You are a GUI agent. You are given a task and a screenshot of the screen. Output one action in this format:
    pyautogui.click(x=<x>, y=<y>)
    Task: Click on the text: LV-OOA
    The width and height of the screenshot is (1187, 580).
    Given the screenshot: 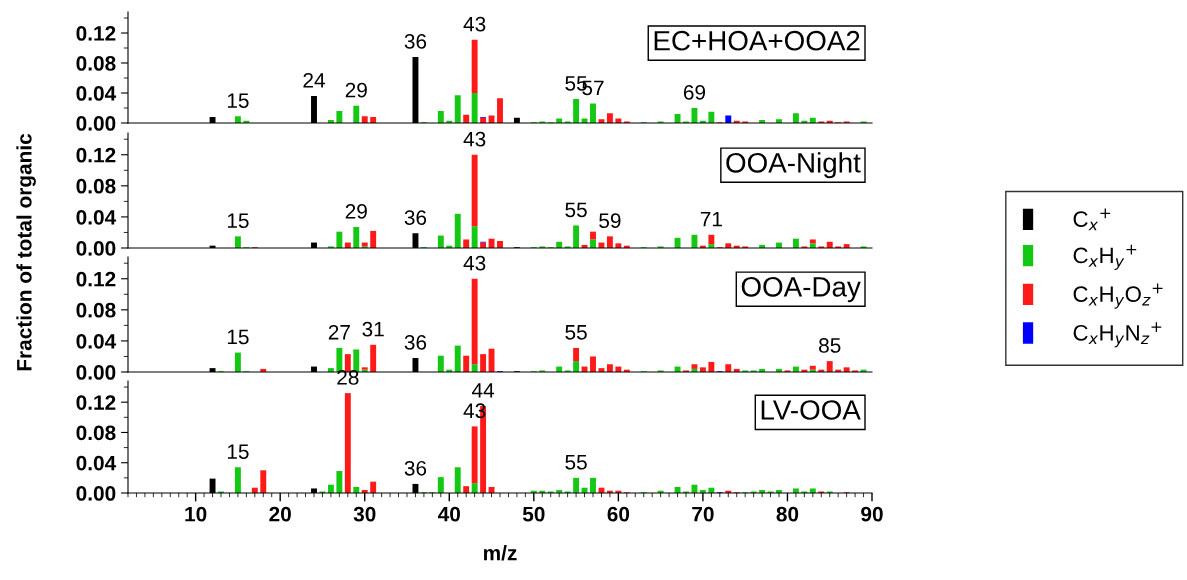 What is the action you would take?
    pyautogui.click(x=811, y=410)
    